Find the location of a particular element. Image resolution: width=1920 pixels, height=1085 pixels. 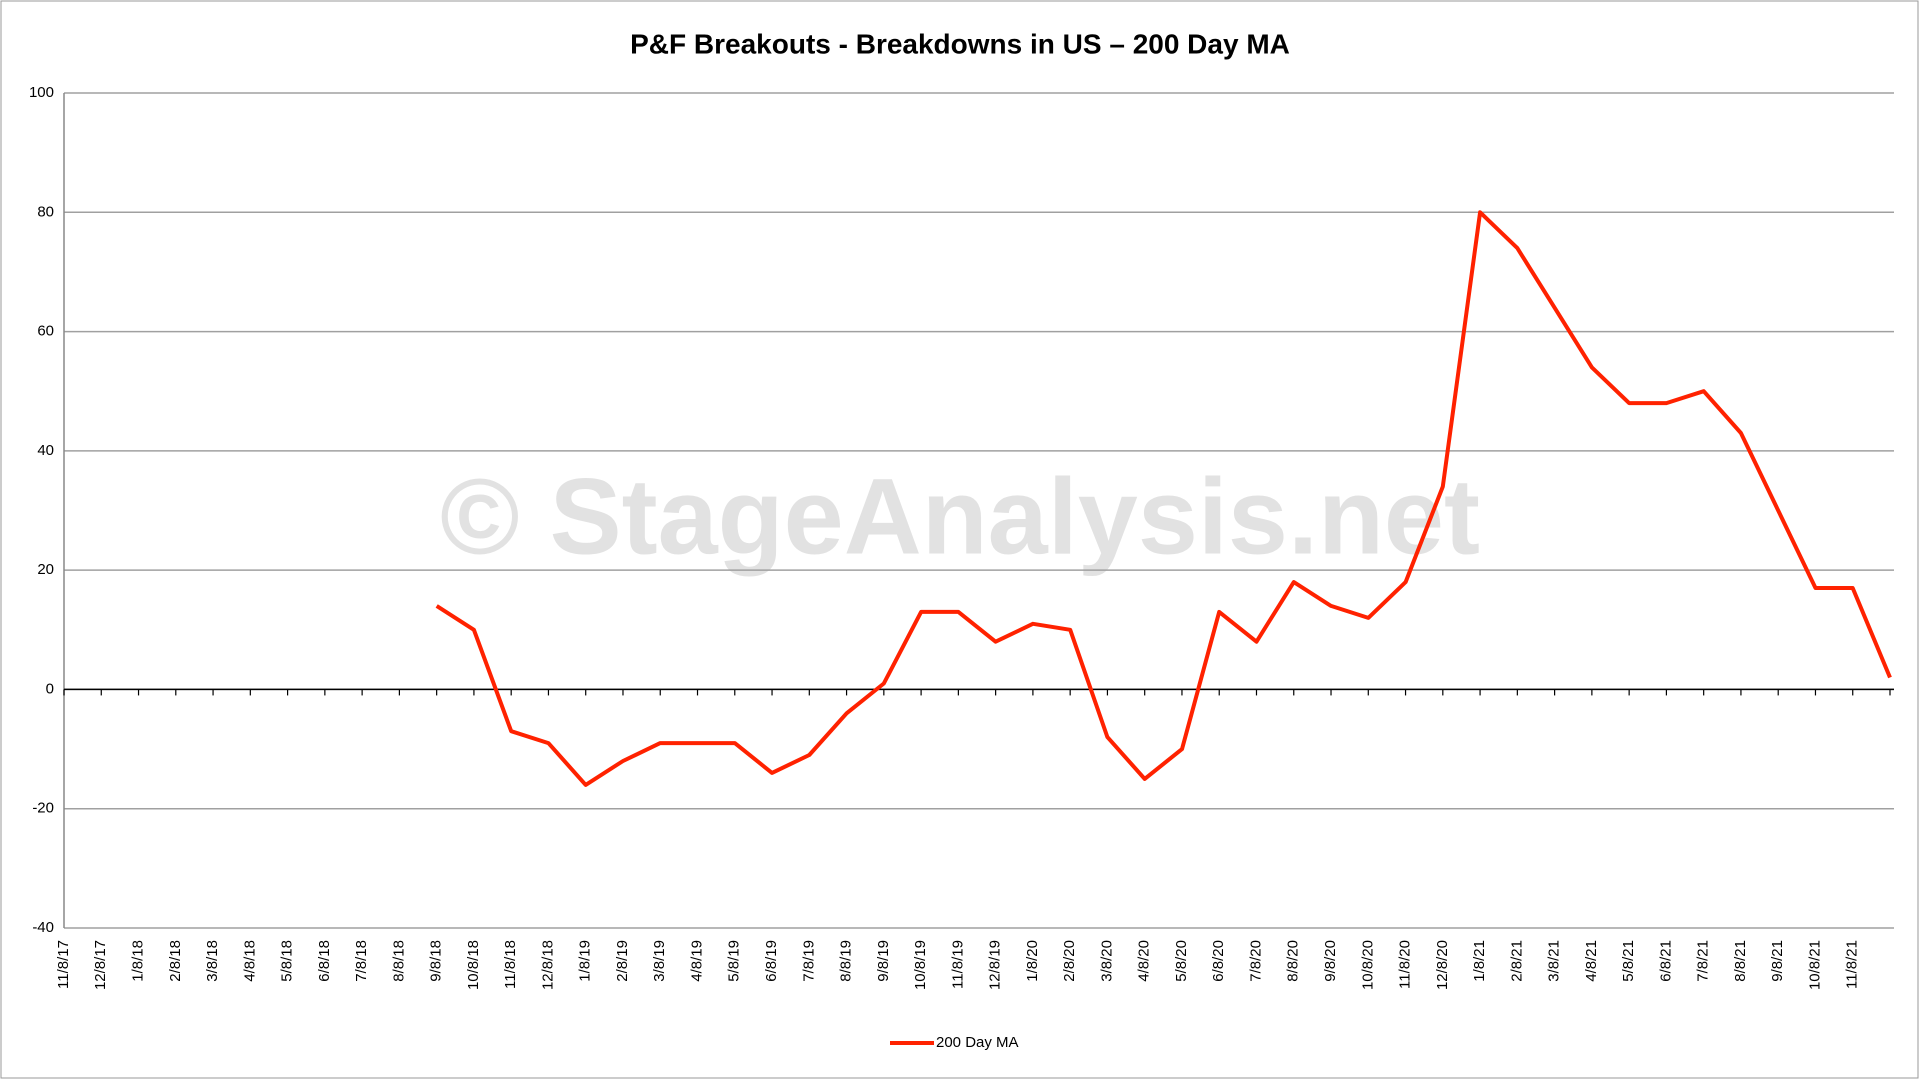

x-tick-label: 6/8/18 is located at coordinates (324, 961).